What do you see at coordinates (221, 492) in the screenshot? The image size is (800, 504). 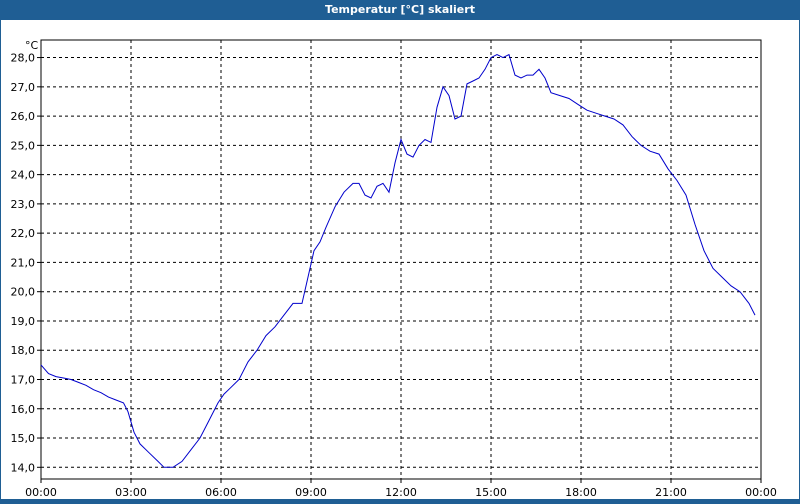 I see `x-tick-time-label: 06:00` at bounding box center [221, 492].